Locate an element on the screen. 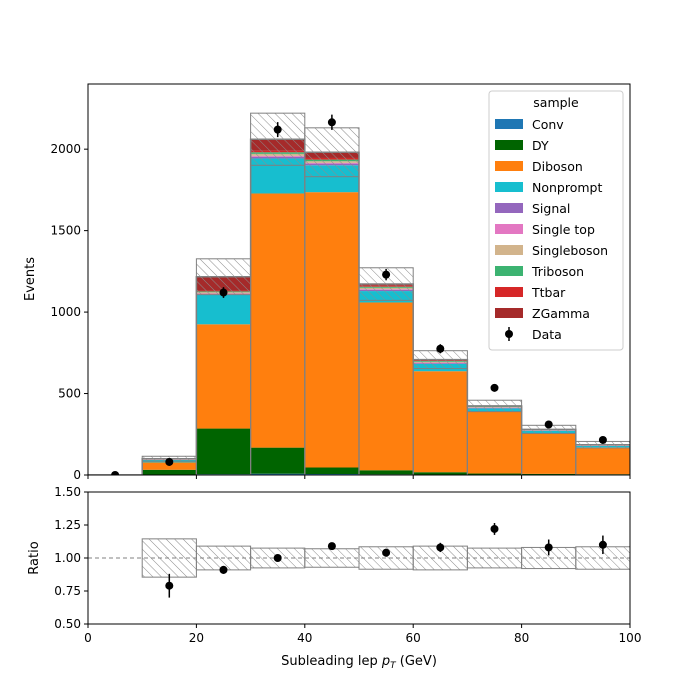  legend-label: Single top is located at coordinates (563, 229).